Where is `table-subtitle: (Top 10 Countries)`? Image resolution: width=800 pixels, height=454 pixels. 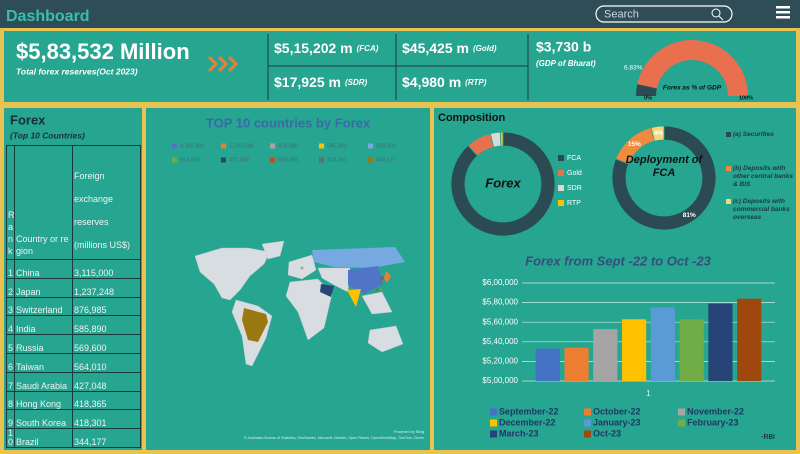
table-subtitle: (Top 10 Countries) is located at coordinates (47, 135).